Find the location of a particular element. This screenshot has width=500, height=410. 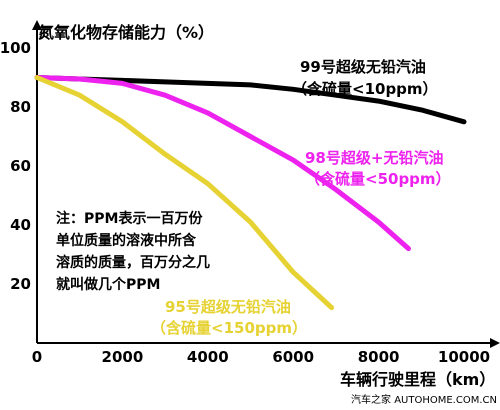

x-tick-6000: 6000 is located at coordinates (293, 357).